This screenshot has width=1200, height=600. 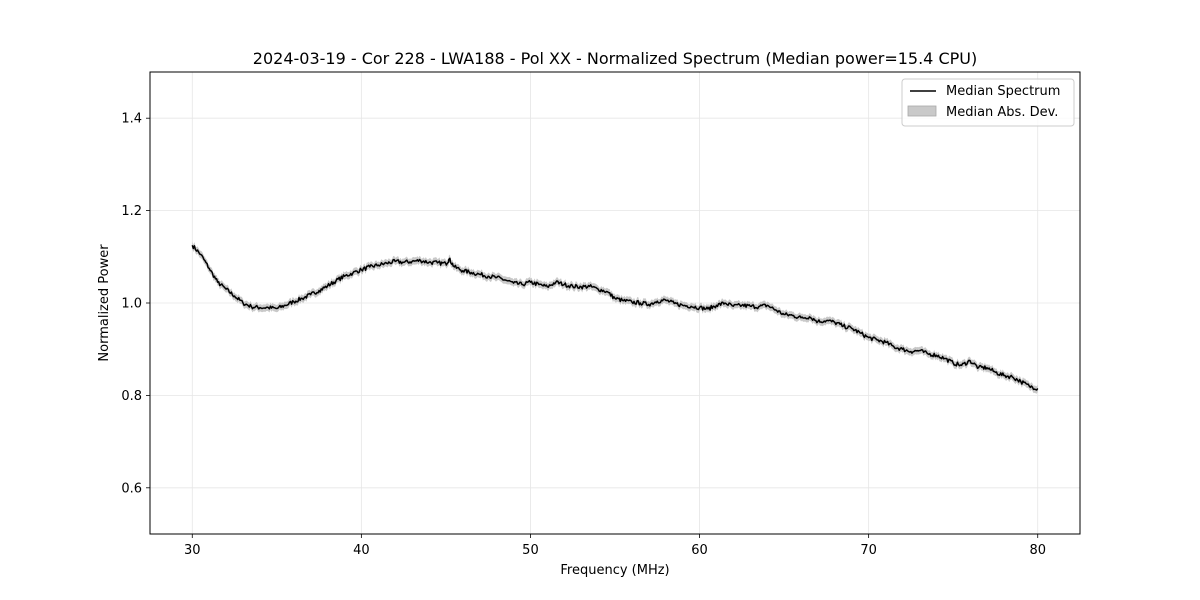 I want to click on y-tick-label: 1.4, so click(x=131, y=119).